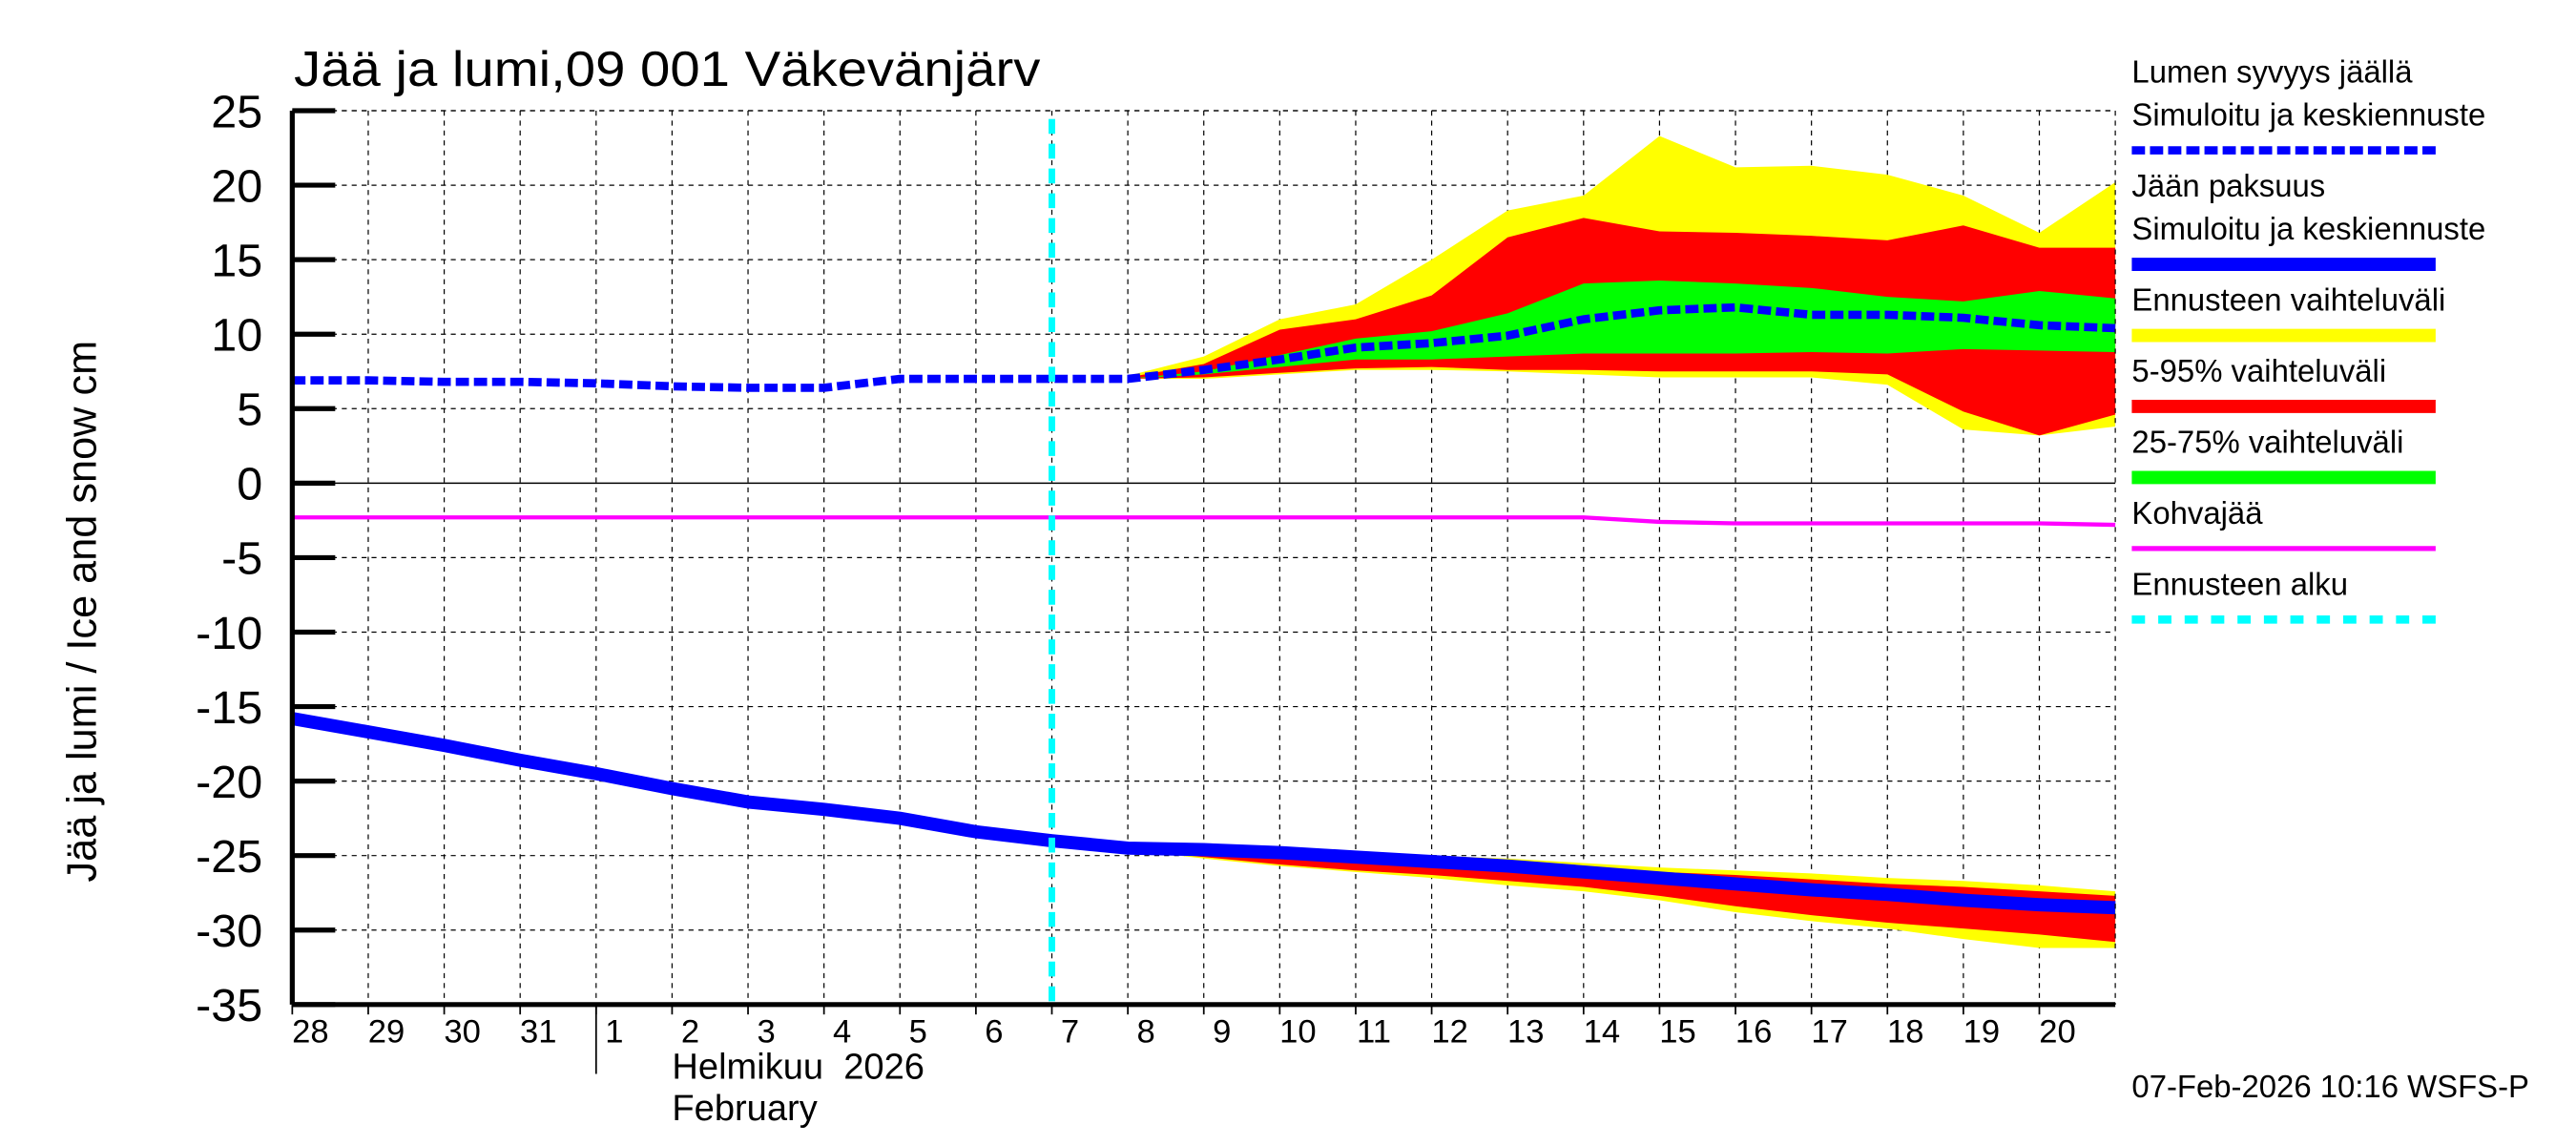  Describe the element at coordinates (249, 410) in the screenshot. I see `y-tick-label: 5` at that location.